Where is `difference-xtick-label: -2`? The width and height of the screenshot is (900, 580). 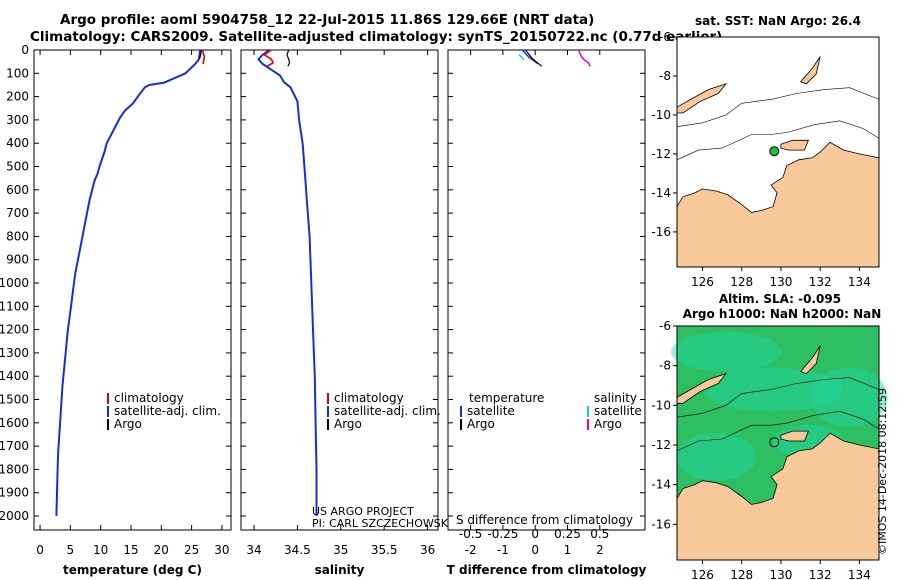 difference-xtick-label: -2 is located at coordinates (471, 550).